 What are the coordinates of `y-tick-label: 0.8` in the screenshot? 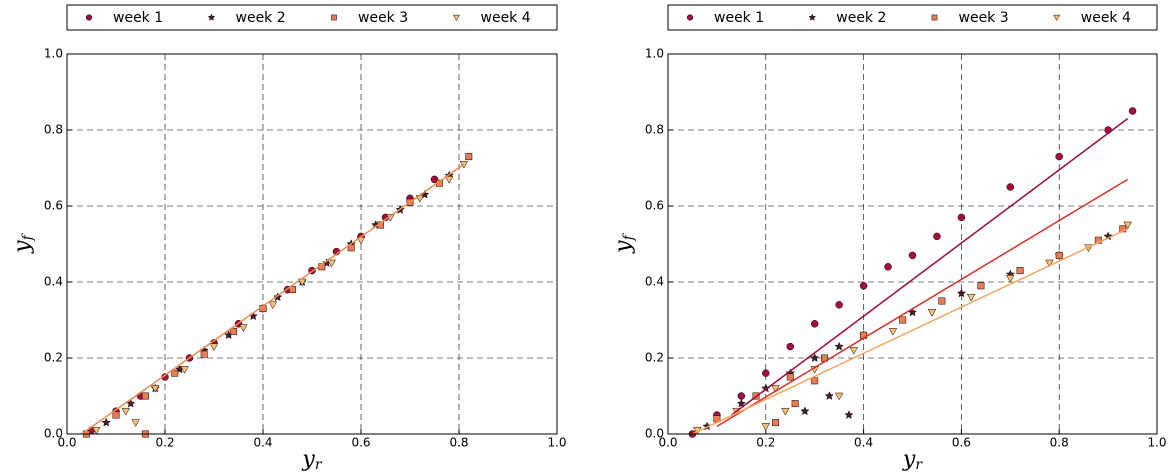 It's located at (654, 130).